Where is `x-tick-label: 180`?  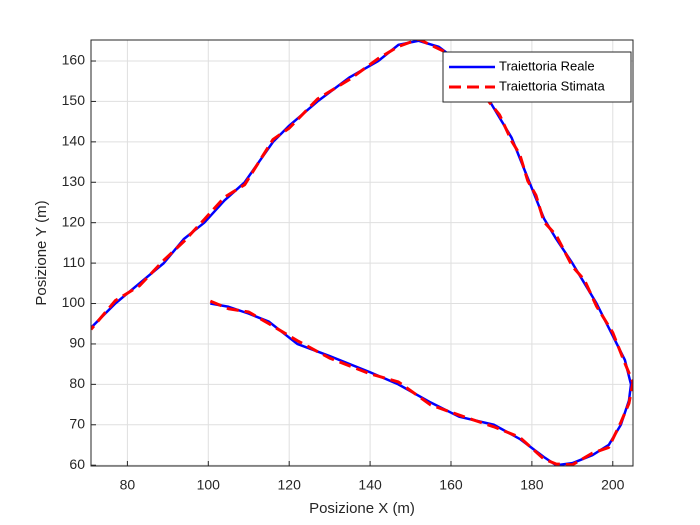 x-tick-label: 180 is located at coordinates (532, 485).